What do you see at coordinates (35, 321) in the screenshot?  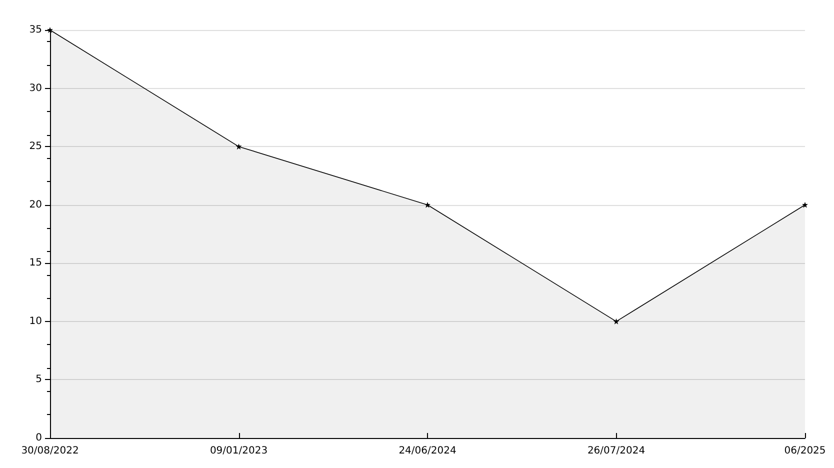 I see `y-tick-label: 10` at bounding box center [35, 321].